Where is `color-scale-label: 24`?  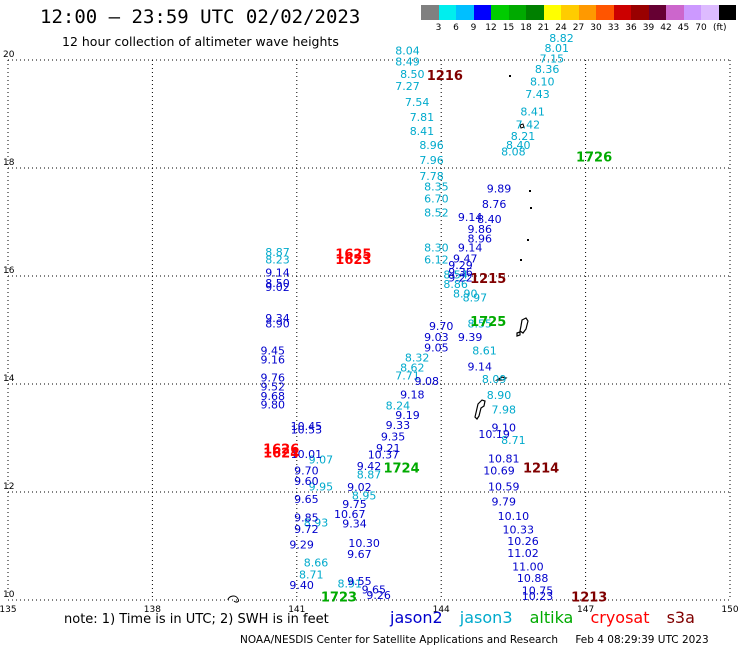 color-scale-label: 24 is located at coordinates (561, 28).